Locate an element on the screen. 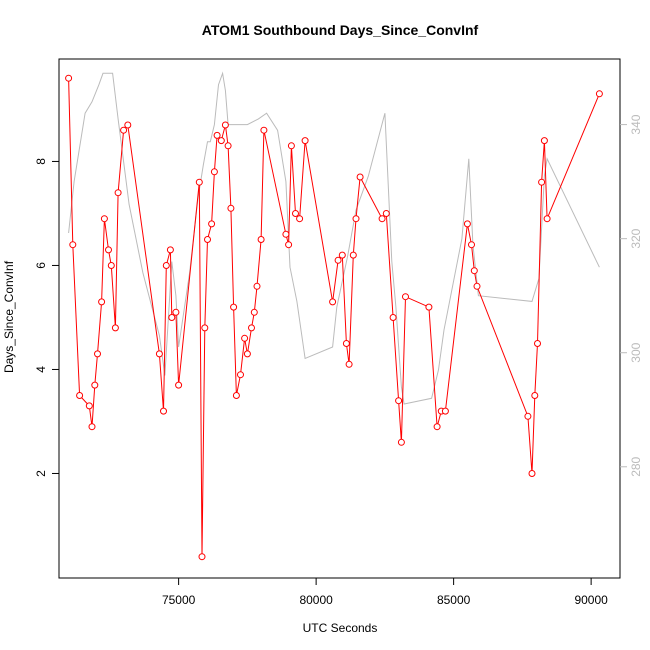  y-tick-label: 2 is located at coordinates (41, 473).